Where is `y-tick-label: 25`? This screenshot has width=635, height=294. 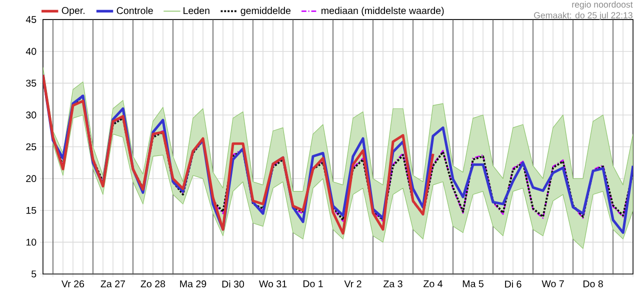 y-tick-label: 25 is located at coordinates (31, 147).